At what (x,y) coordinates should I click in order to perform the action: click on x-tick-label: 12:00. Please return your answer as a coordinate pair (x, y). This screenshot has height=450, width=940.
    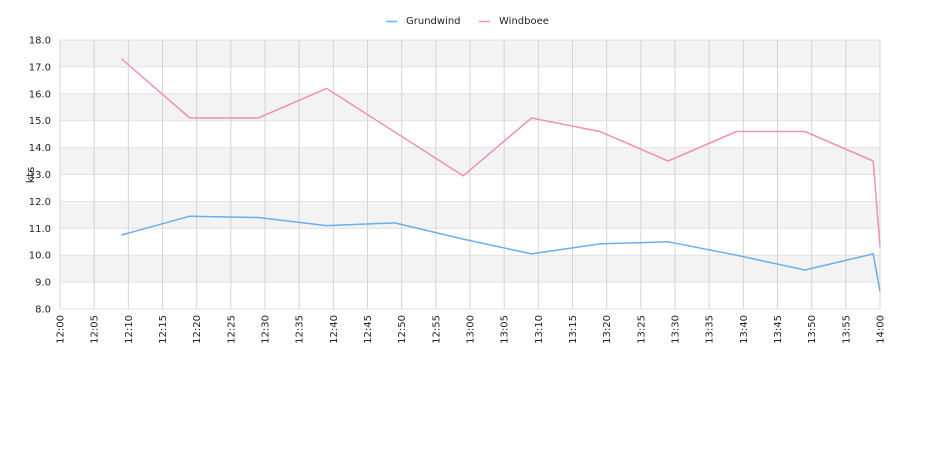
    Looking at the image, I should click on (61, 329).